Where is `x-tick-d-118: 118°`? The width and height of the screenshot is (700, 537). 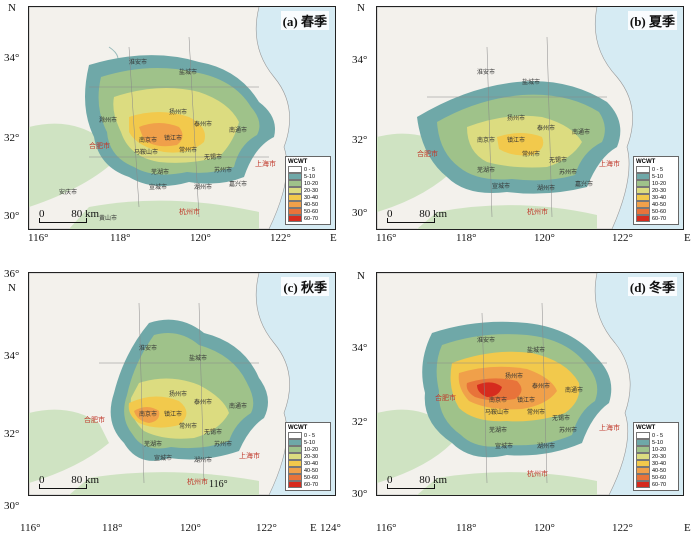
x-tick-d-118: 118° is located at coordinates (466, 528).